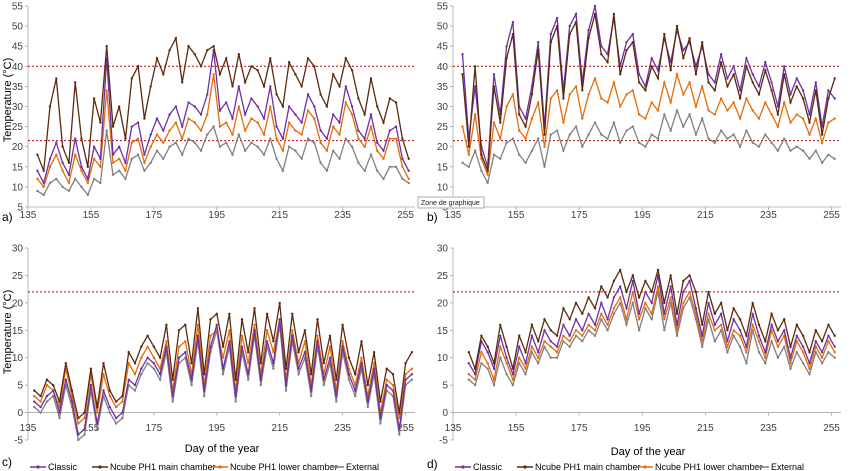 The width and height of the screenshot is (850, 471). Describe the element at coordinates (700, 466) in the screenshot. I see `legend-item: Ncube PH1 lower chamber` at that location.